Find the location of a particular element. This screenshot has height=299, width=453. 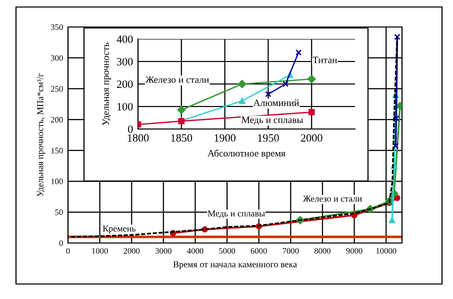

x-tick-label: 9000 is located at coordinates (354, 251).